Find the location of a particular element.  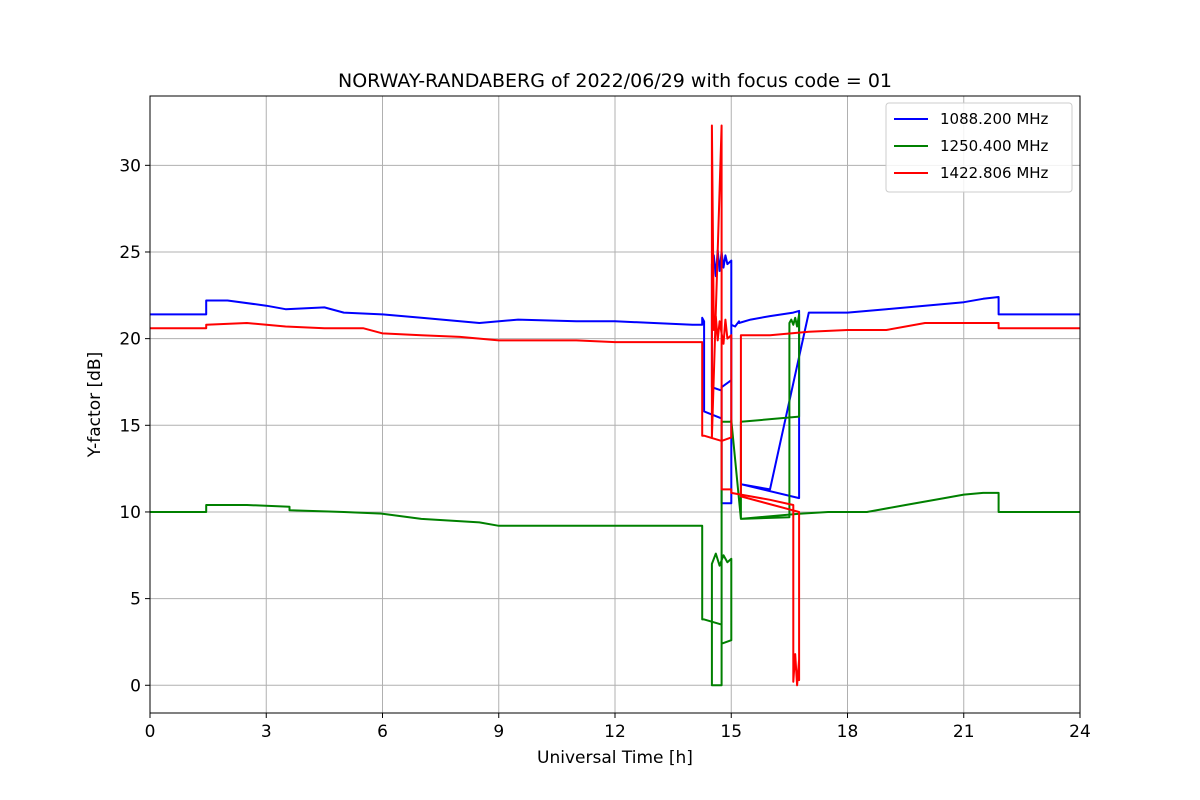

y-tick-label: 5 is located at coordinates (135, 600).